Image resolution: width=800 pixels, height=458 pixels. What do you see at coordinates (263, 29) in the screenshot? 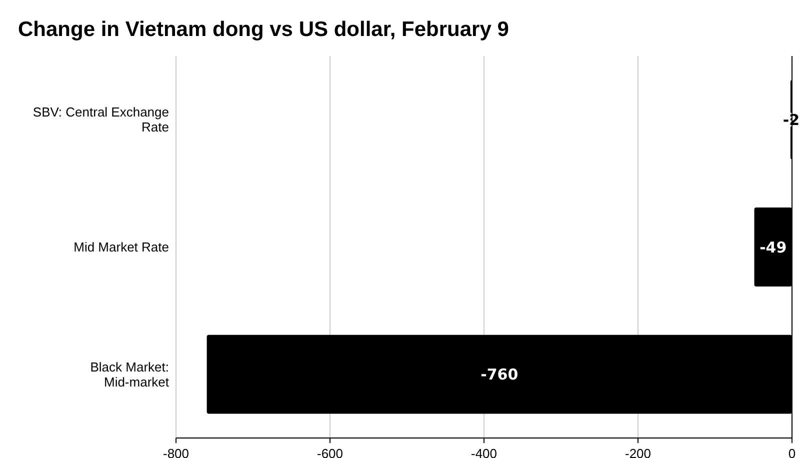
I see `chart-title: Change in Vietnam dong vs US dollar, February 9` at bounding box center [263, 29].